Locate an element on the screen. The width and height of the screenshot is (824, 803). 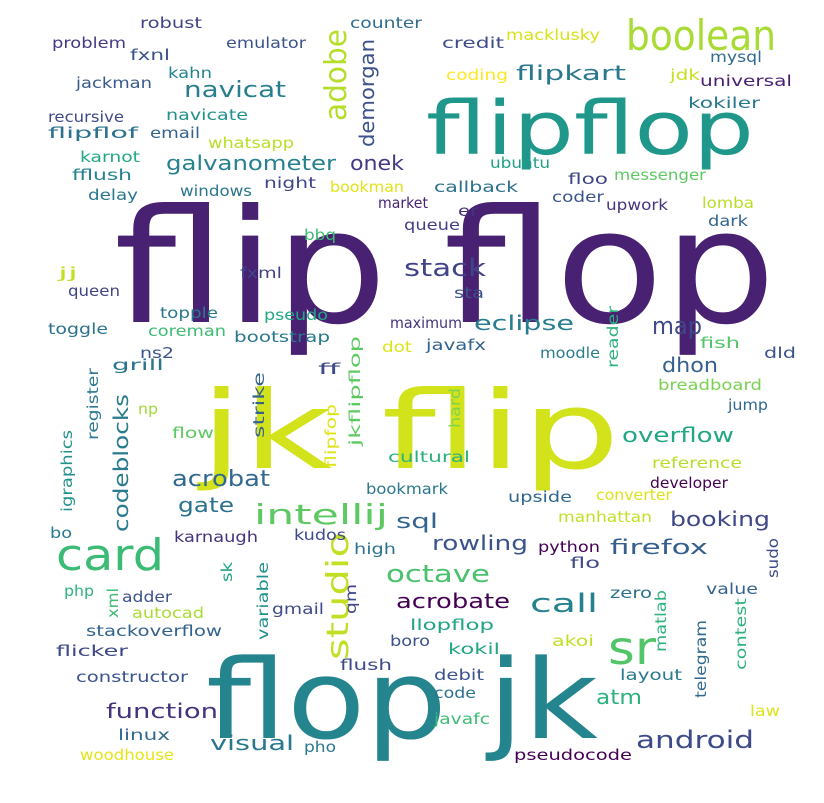
word: stackoverflow is located at coordinates (154, 631).